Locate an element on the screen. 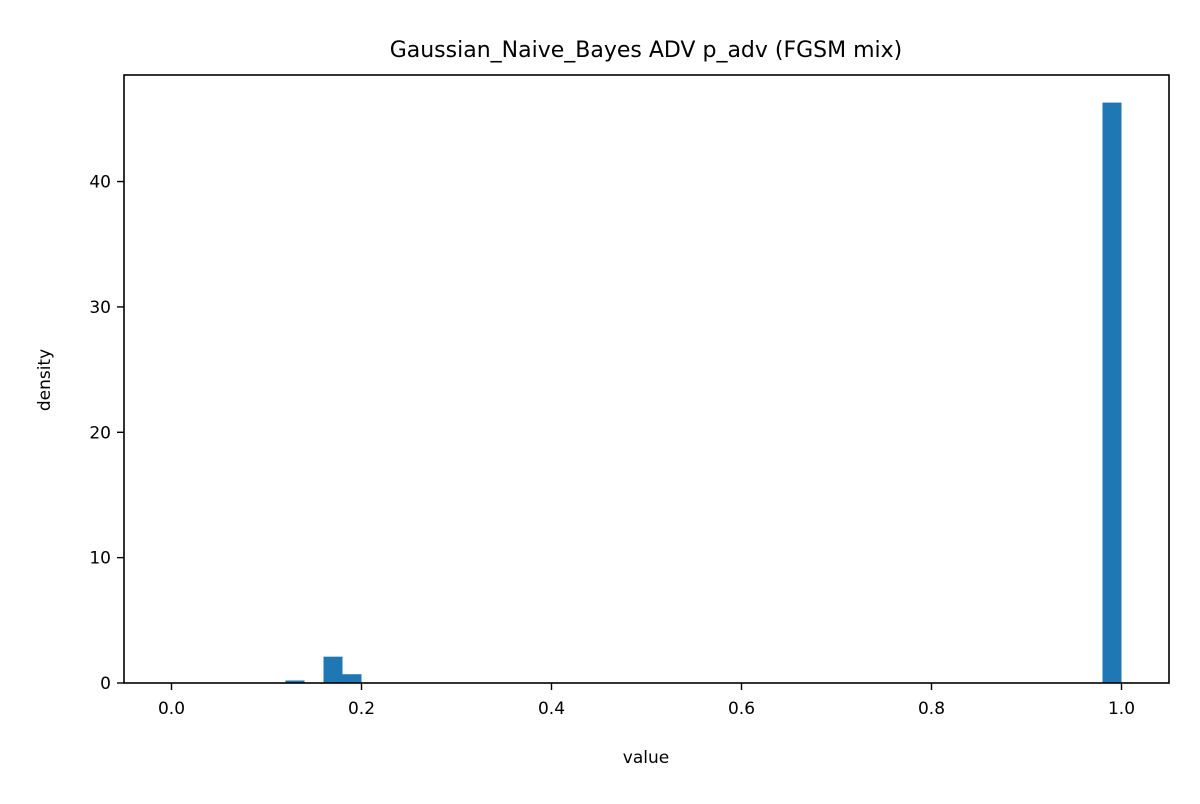 The height and width of the screenshot is (804, 1200). x-tick-label: 0.2 is located at coordinates (361, 709).